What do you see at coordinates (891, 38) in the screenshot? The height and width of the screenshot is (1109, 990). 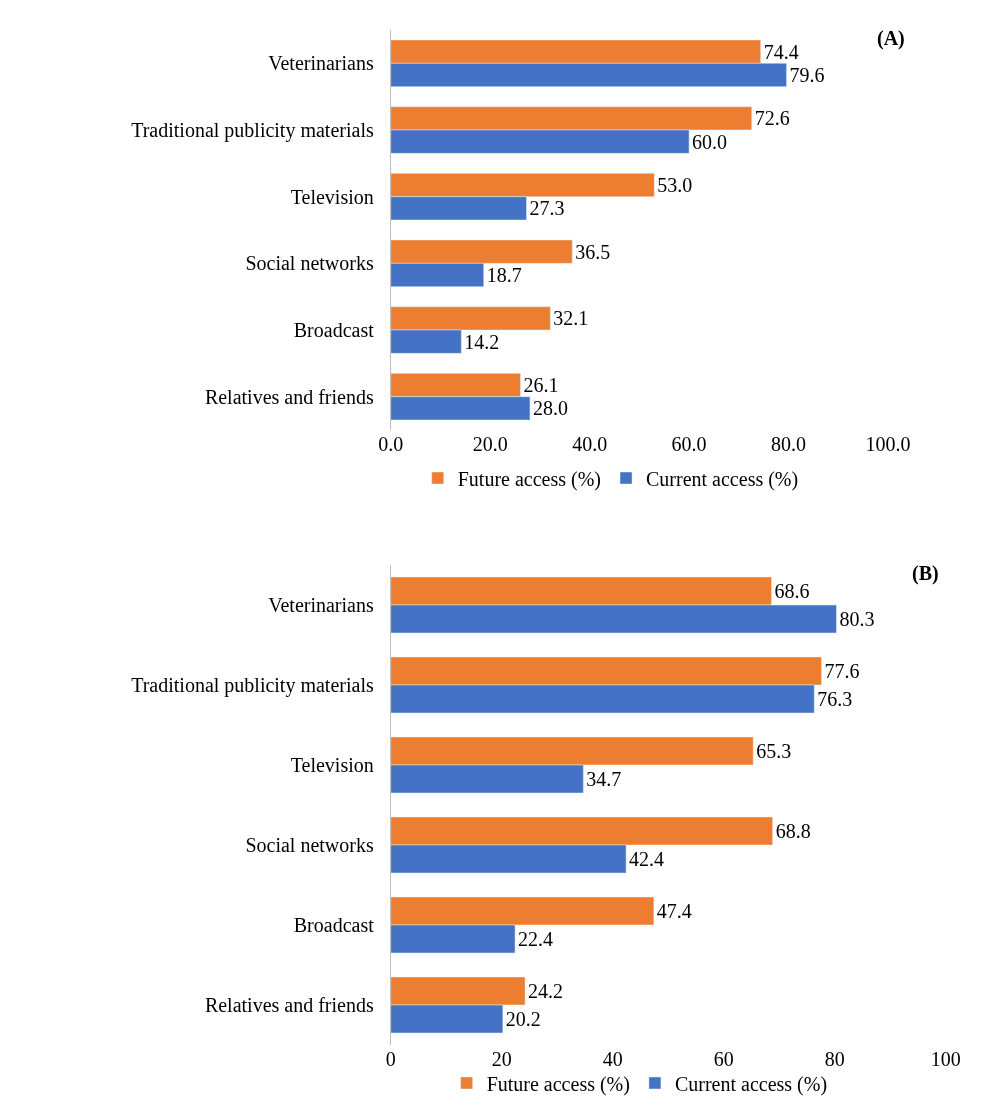 I see `chart-title: (A)` at bounding box center [891, 38].